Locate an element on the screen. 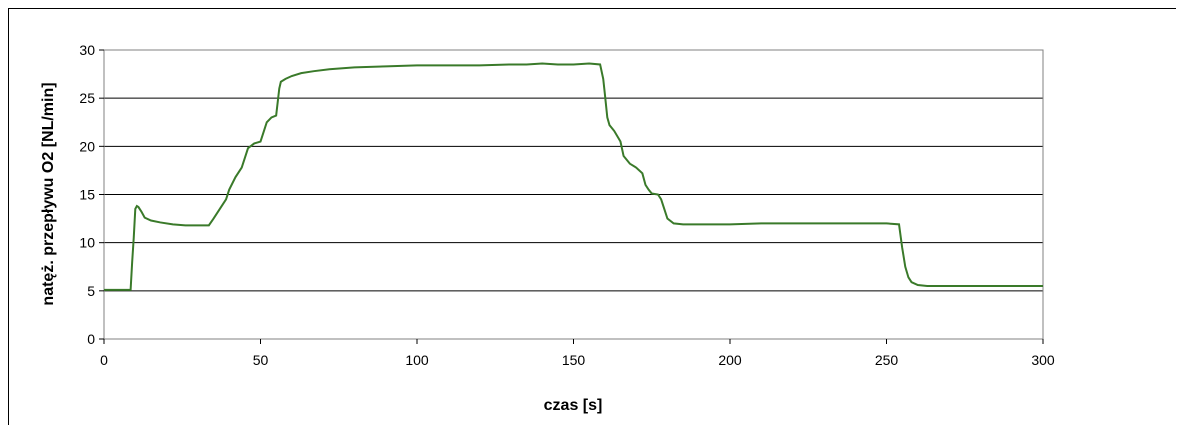 The height and width of the screenshot is (426, 1177). x-tick-label: 300 is located at coordinates (1043, 360).